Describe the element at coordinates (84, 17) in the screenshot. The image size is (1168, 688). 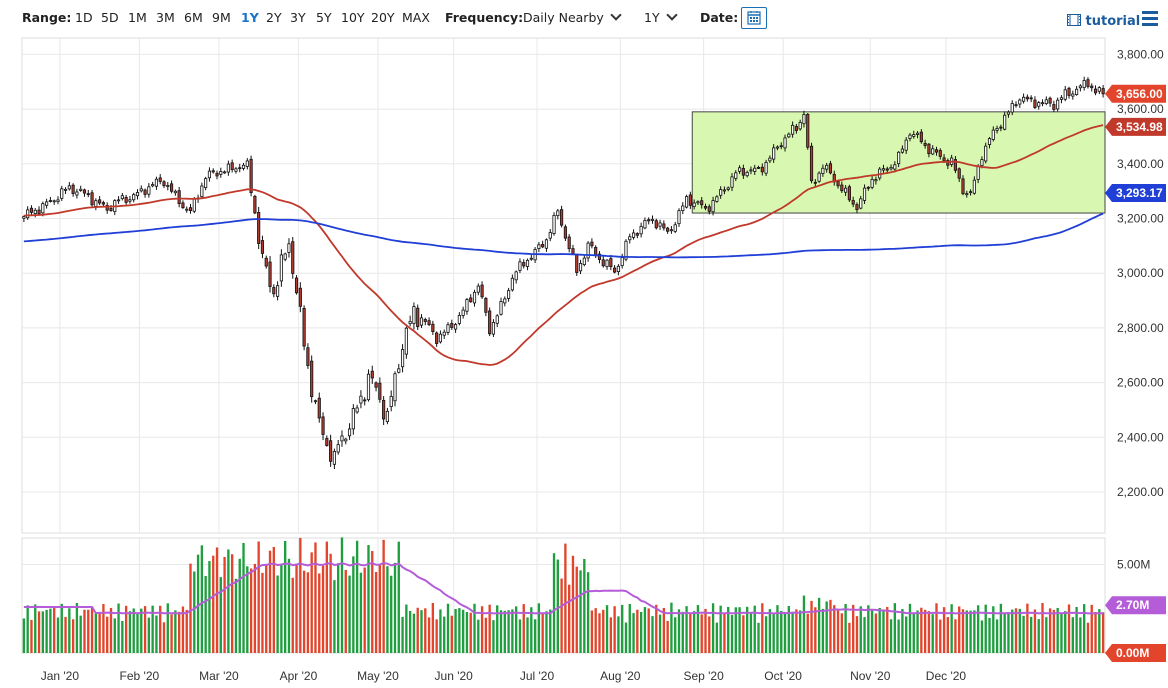
I see `range-button-1d: 1D` at that location.